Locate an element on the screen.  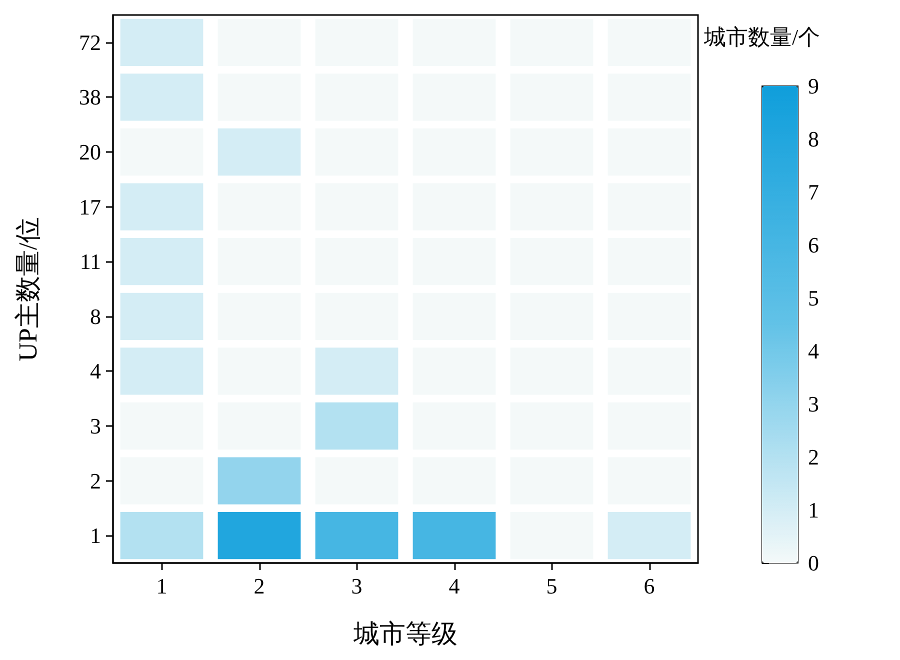
color-bar-label: 0 is located at coordinates (813, 563).